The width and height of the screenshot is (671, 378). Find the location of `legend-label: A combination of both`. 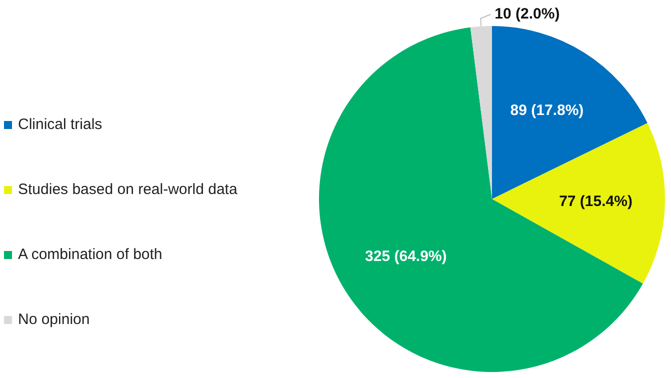

legend-label: A combination of both is located at coordinates (90, 254).